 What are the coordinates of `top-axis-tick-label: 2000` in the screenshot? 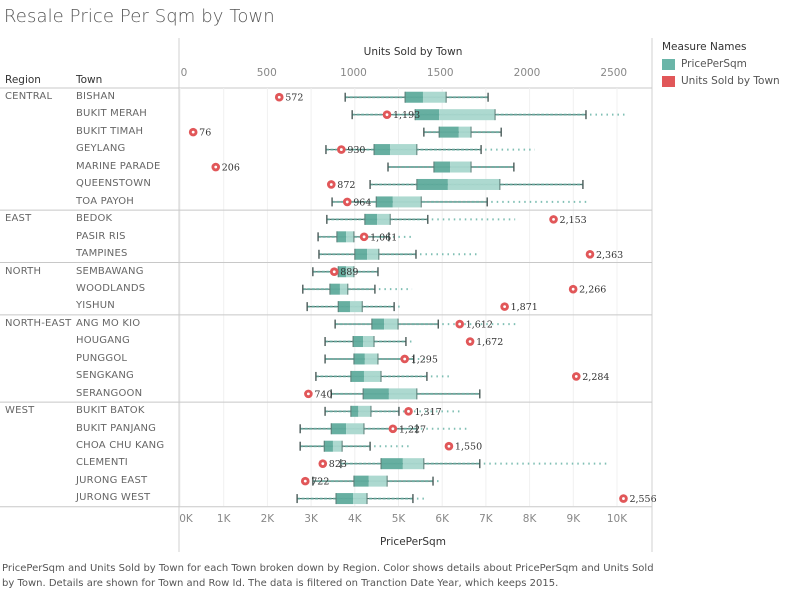 It's located at (527, 73).